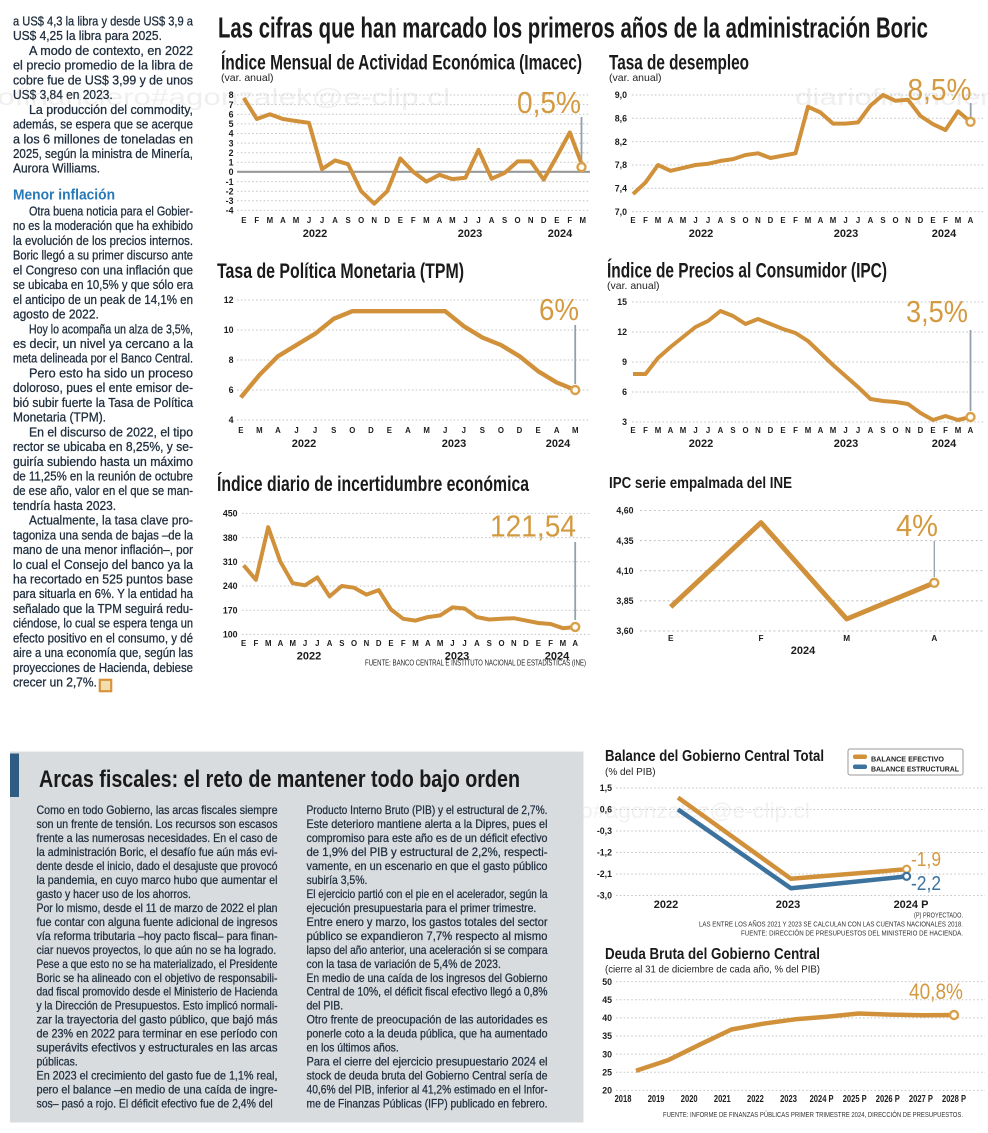 This screenshot has height=1133, width=988. Describe the element at coordinates (621, 95) in the screenshot. I see `svg-text: 9,0` at that location.